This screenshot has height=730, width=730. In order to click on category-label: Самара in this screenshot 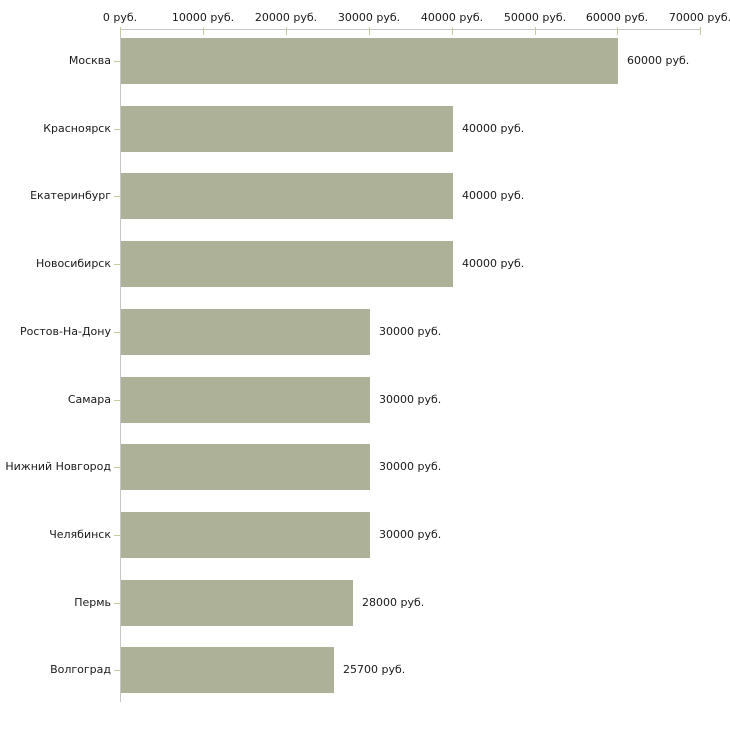, I will do `click(89, 399)`.